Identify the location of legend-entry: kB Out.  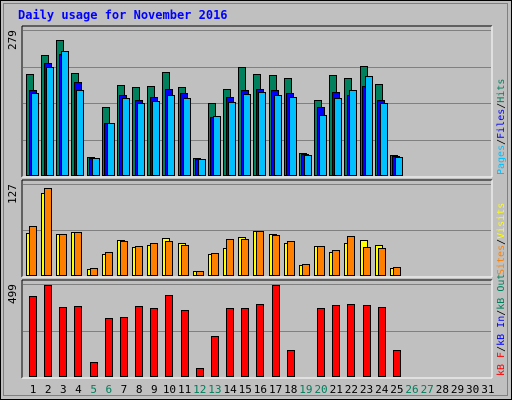
(501, 292).